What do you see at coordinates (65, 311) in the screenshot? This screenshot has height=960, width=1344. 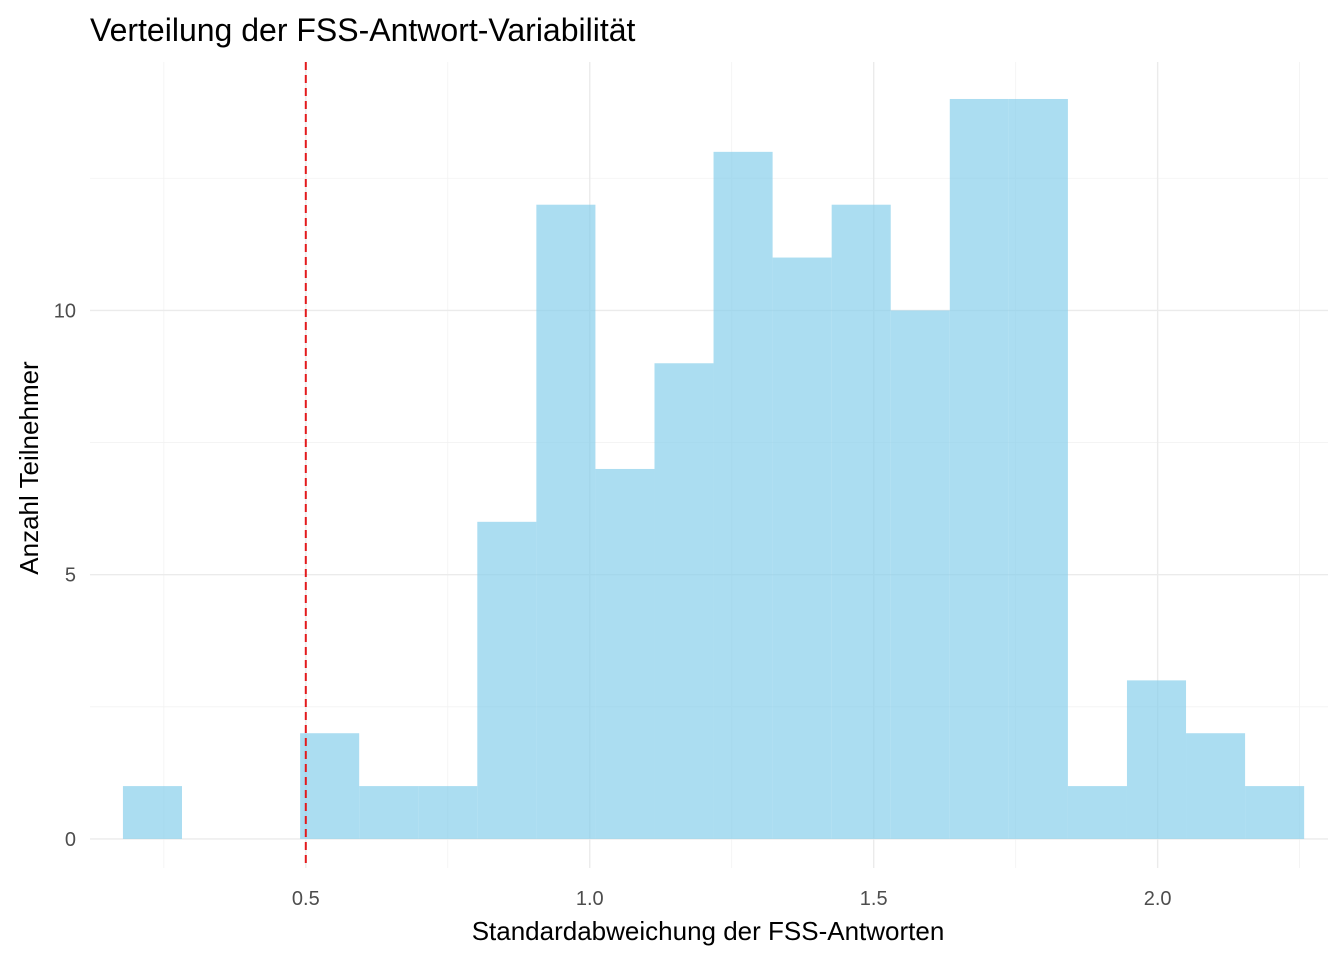 I see `y-tick-label: 10` at bounding box center [65, 311].